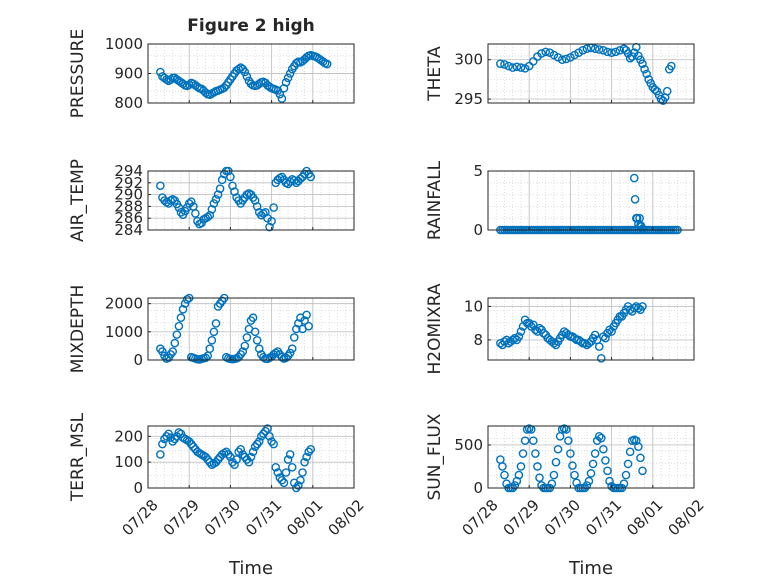 This screenshot has width=778, height=583. What do you see at coordinates (128, 206) in the screenshot?
I see `y-tick-label: 288` at bounding box center [128, 206].